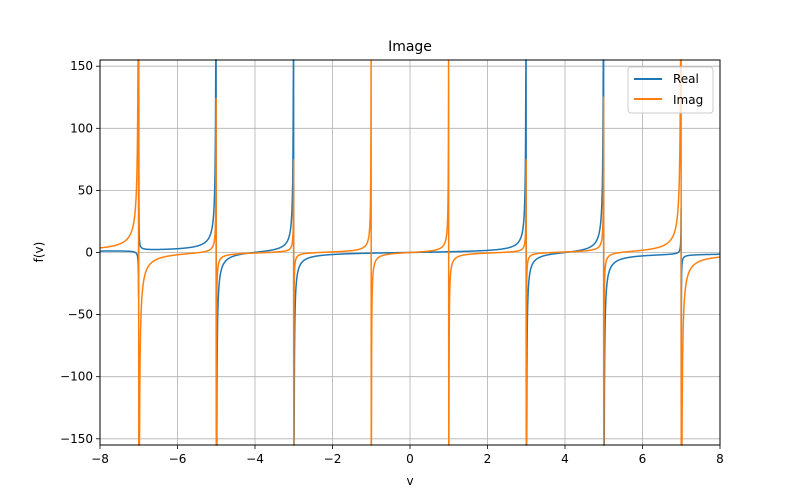 The height and width of the screenshot is (500, 800). I want to click on x-tick-label: 4, so click(565, 459).